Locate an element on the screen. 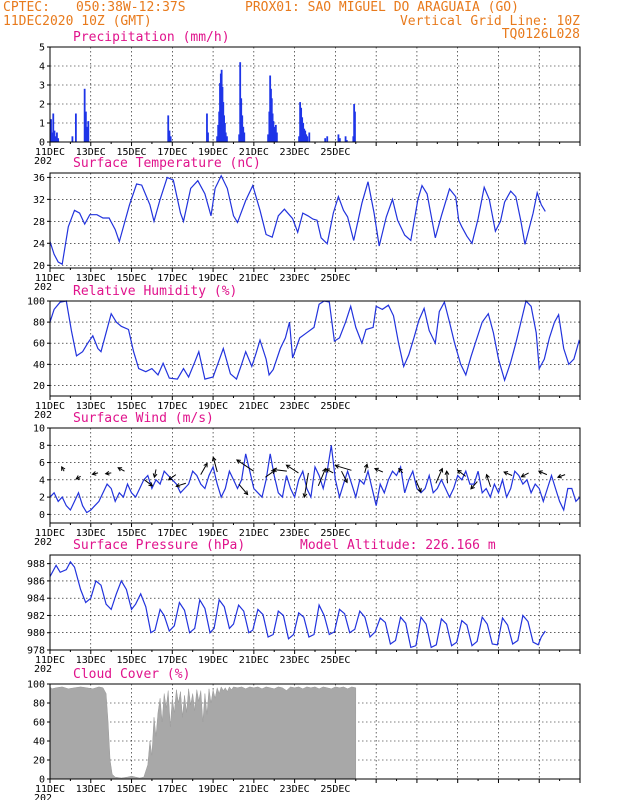  y-tick-label: 988 is located at coordinates (36, 564).